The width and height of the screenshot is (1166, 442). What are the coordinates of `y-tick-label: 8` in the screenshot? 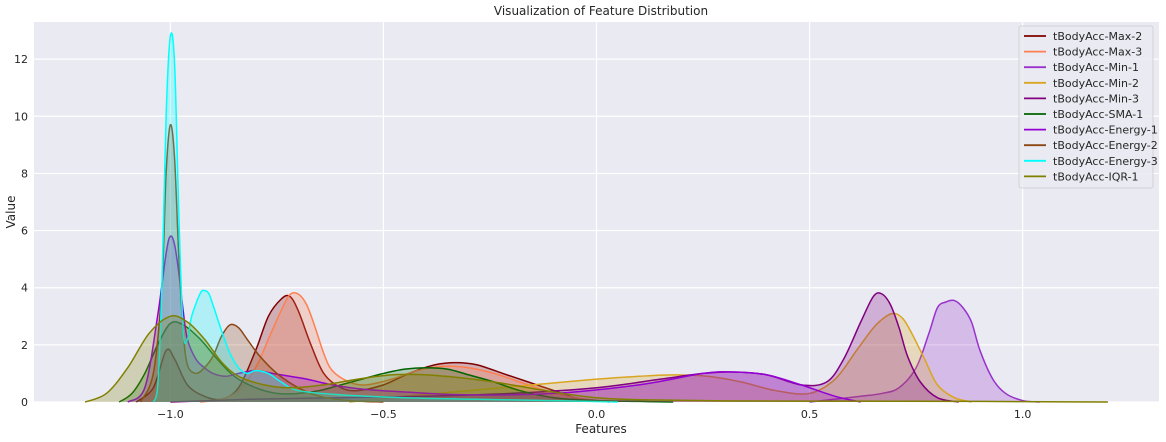 It's located at (24, 173).